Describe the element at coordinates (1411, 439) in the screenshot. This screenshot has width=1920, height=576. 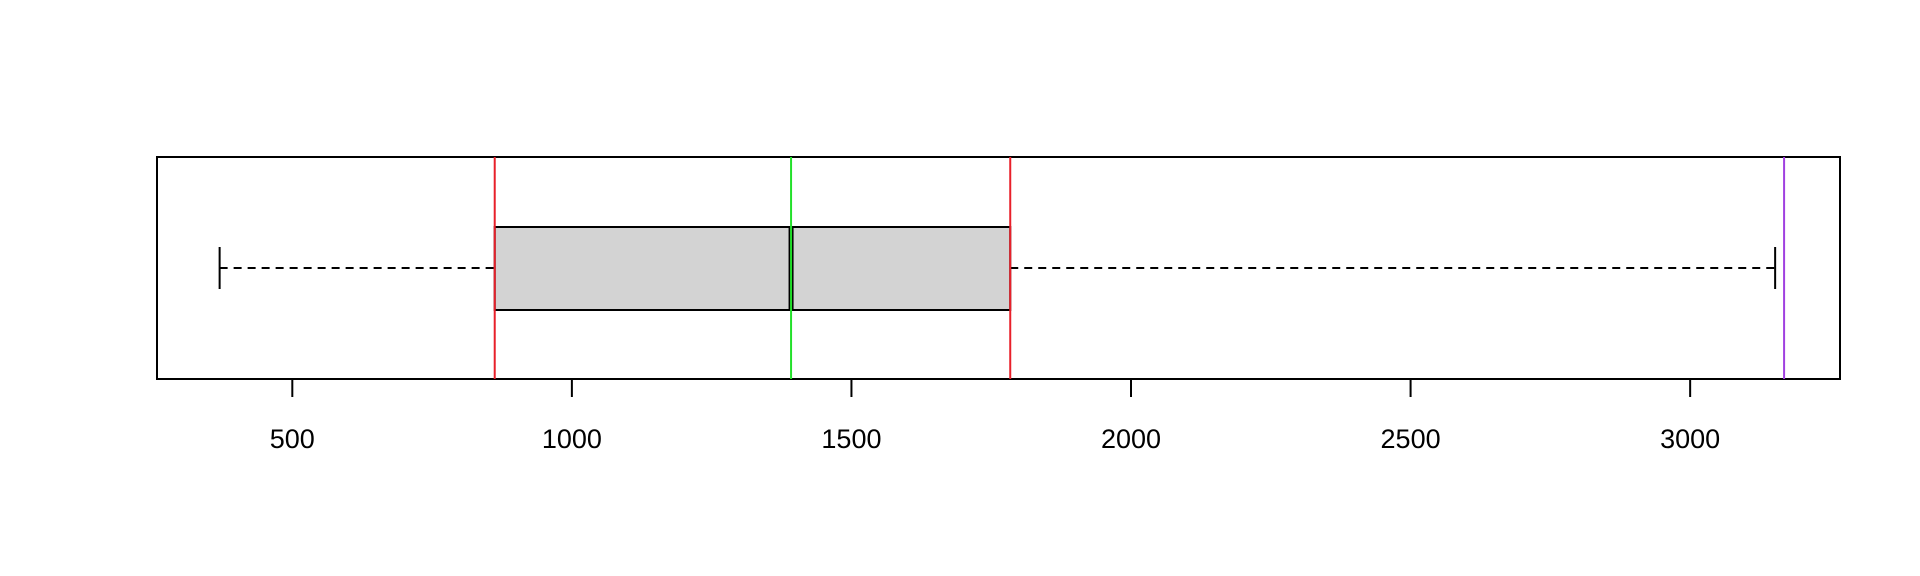
I see `x-tick-label-2500: 2500` at that location.